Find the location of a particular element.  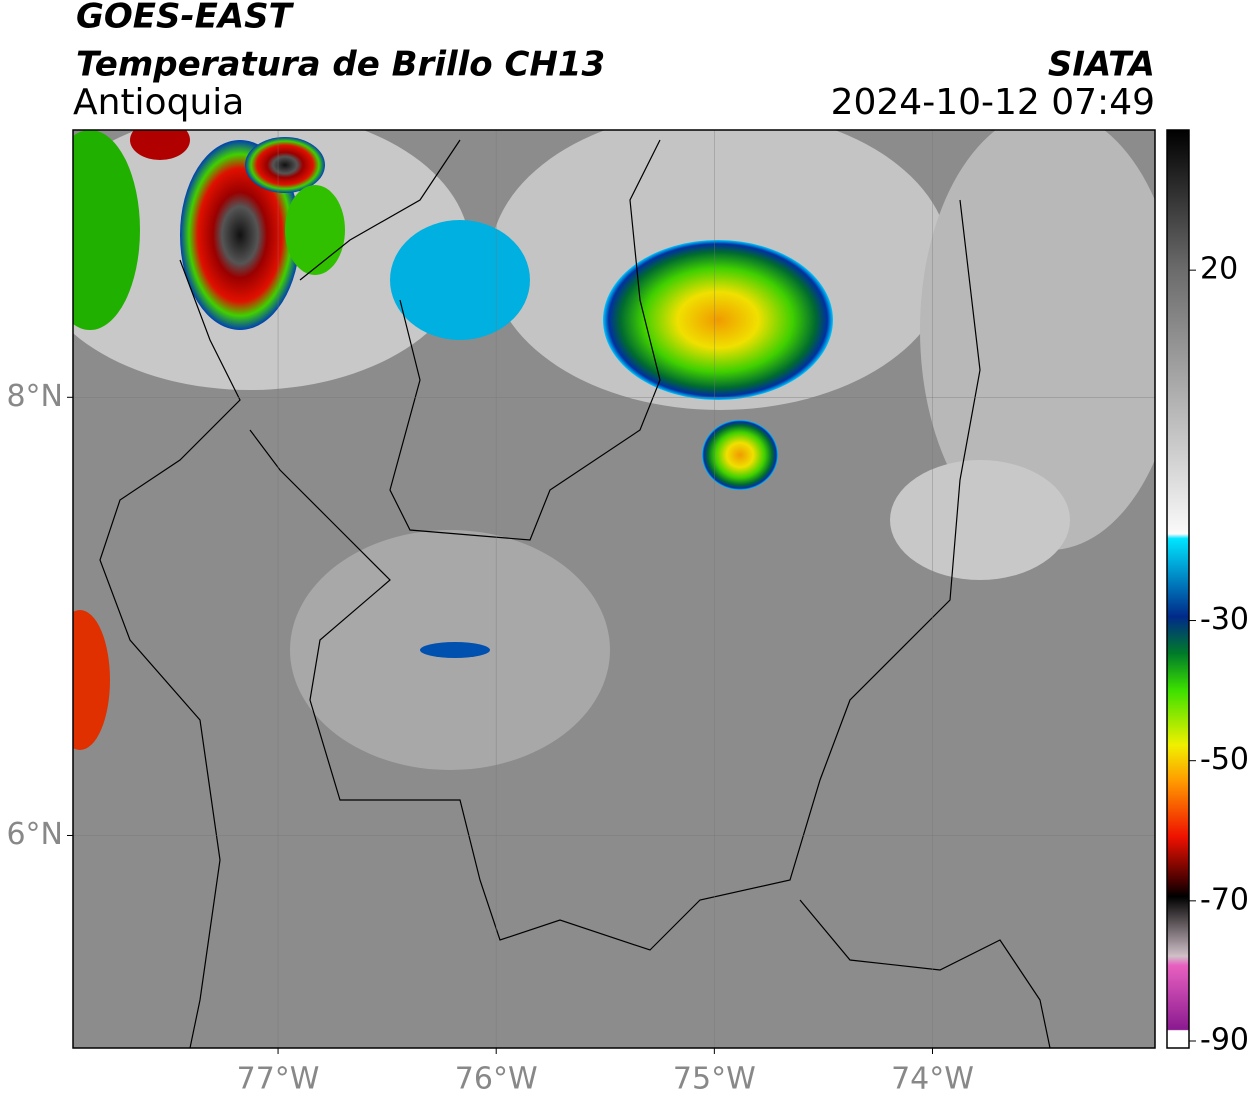

colorbar is located at coordinates (1178, 589).